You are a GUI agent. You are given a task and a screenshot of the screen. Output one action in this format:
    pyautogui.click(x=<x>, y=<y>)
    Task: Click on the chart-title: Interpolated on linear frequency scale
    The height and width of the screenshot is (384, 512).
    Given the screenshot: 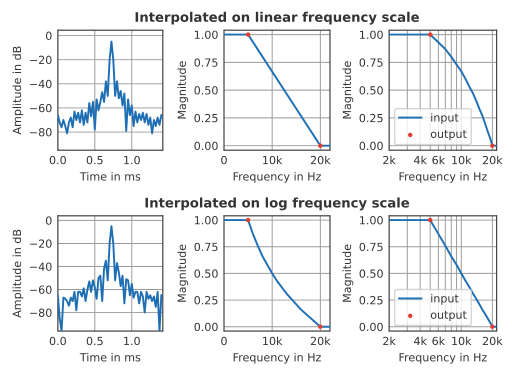 What is the action you would take?
    pyautogui.click(x=277, y=18)
    